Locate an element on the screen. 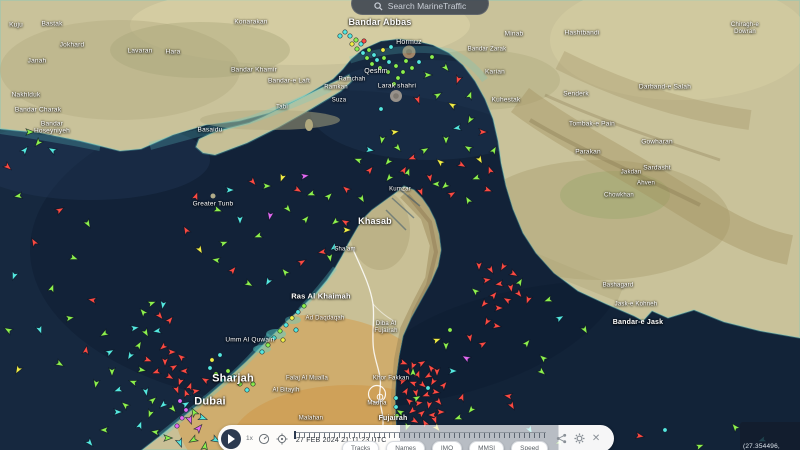 This screenshot has width=800, height=450. timeline-datetime: 27 FEB 2024 21:11:23 UTC is located at coordinates (341, 440).